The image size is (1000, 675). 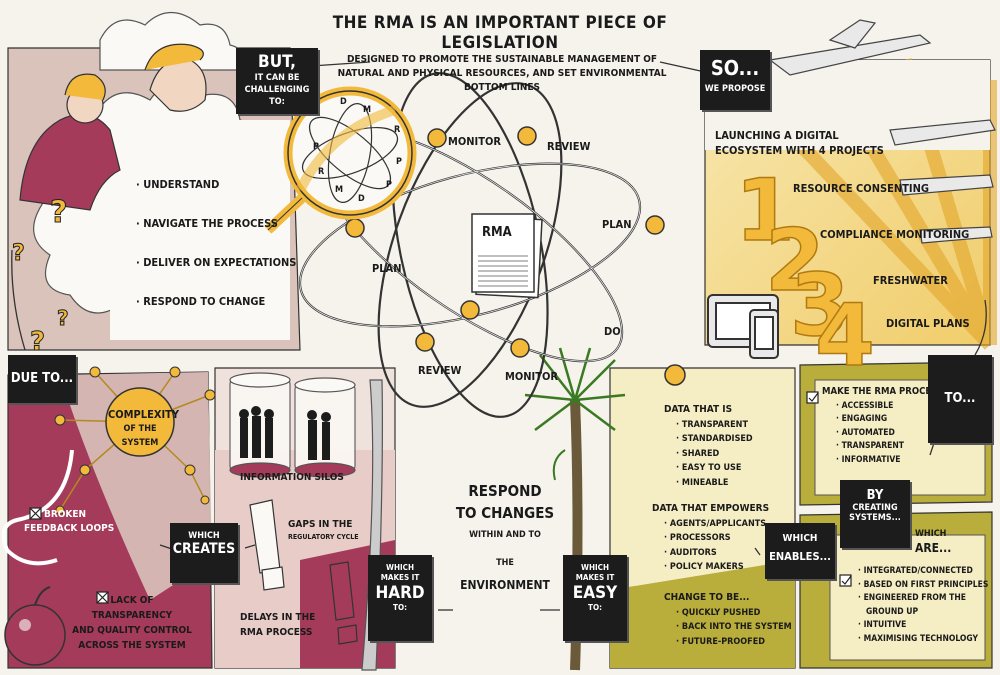 I want to click on but-label: BUT,, so click(x=277, y=62).